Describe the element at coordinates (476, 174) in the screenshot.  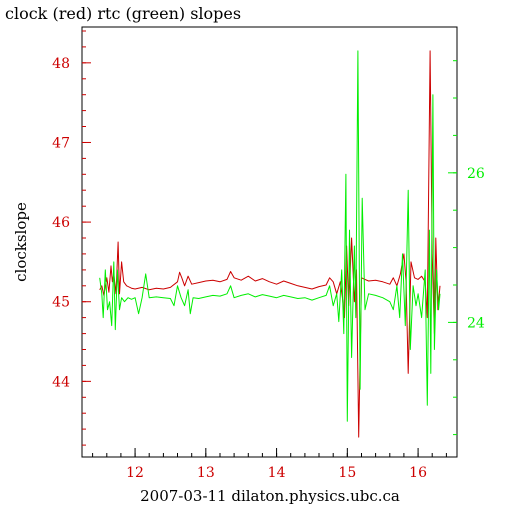
I see `y2-tick-label: 26` at that location.